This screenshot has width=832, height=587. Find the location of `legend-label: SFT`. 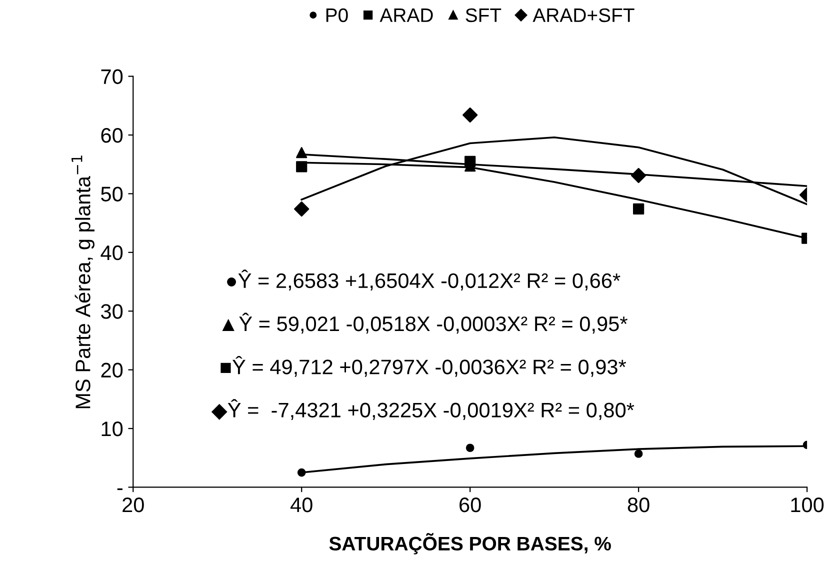

legend-label: SFT is located at coordinates (484, 15).